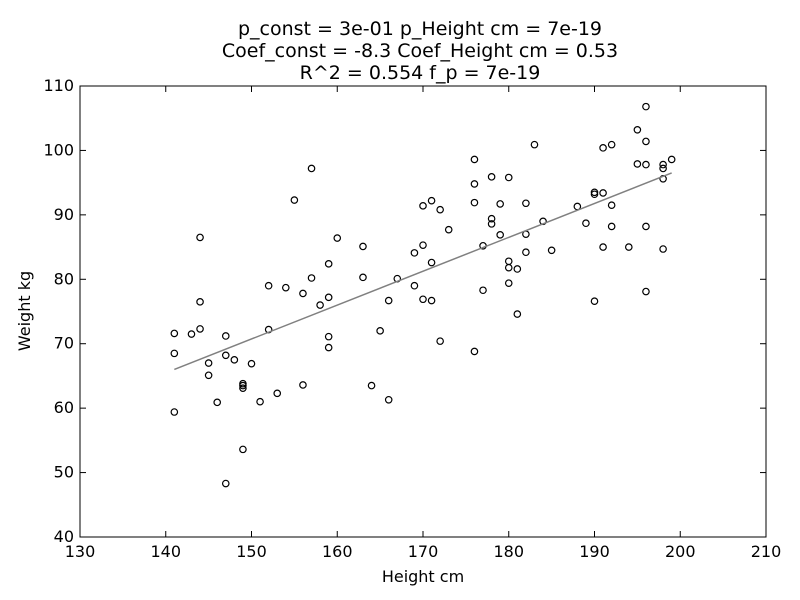 The height and width of the screenshot is (600, 800). I want to click on x-tick-label: 180, so click(508, 551).